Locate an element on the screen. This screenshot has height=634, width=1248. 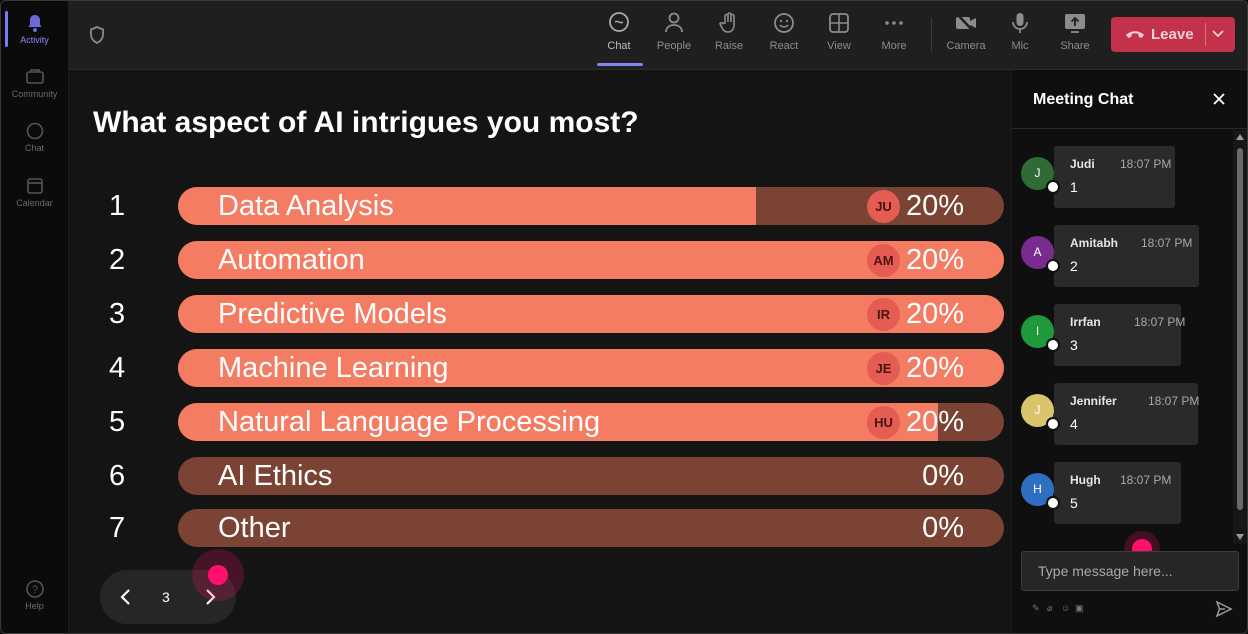
sender-name: Irrfan is located at coordinates (1085, 322).